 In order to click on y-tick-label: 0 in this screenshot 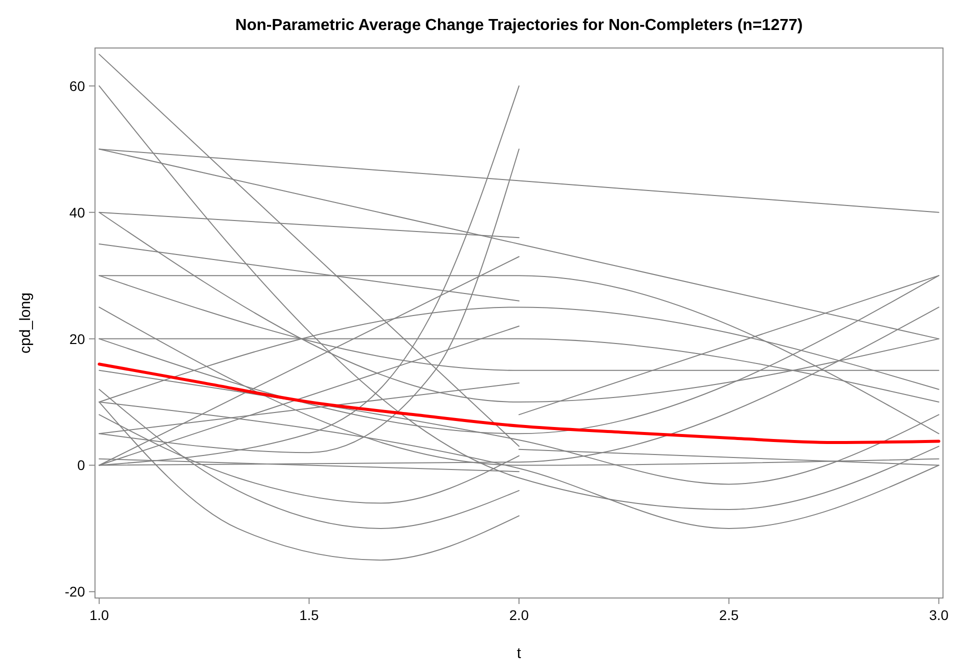, I will do `click(81, 465)`.